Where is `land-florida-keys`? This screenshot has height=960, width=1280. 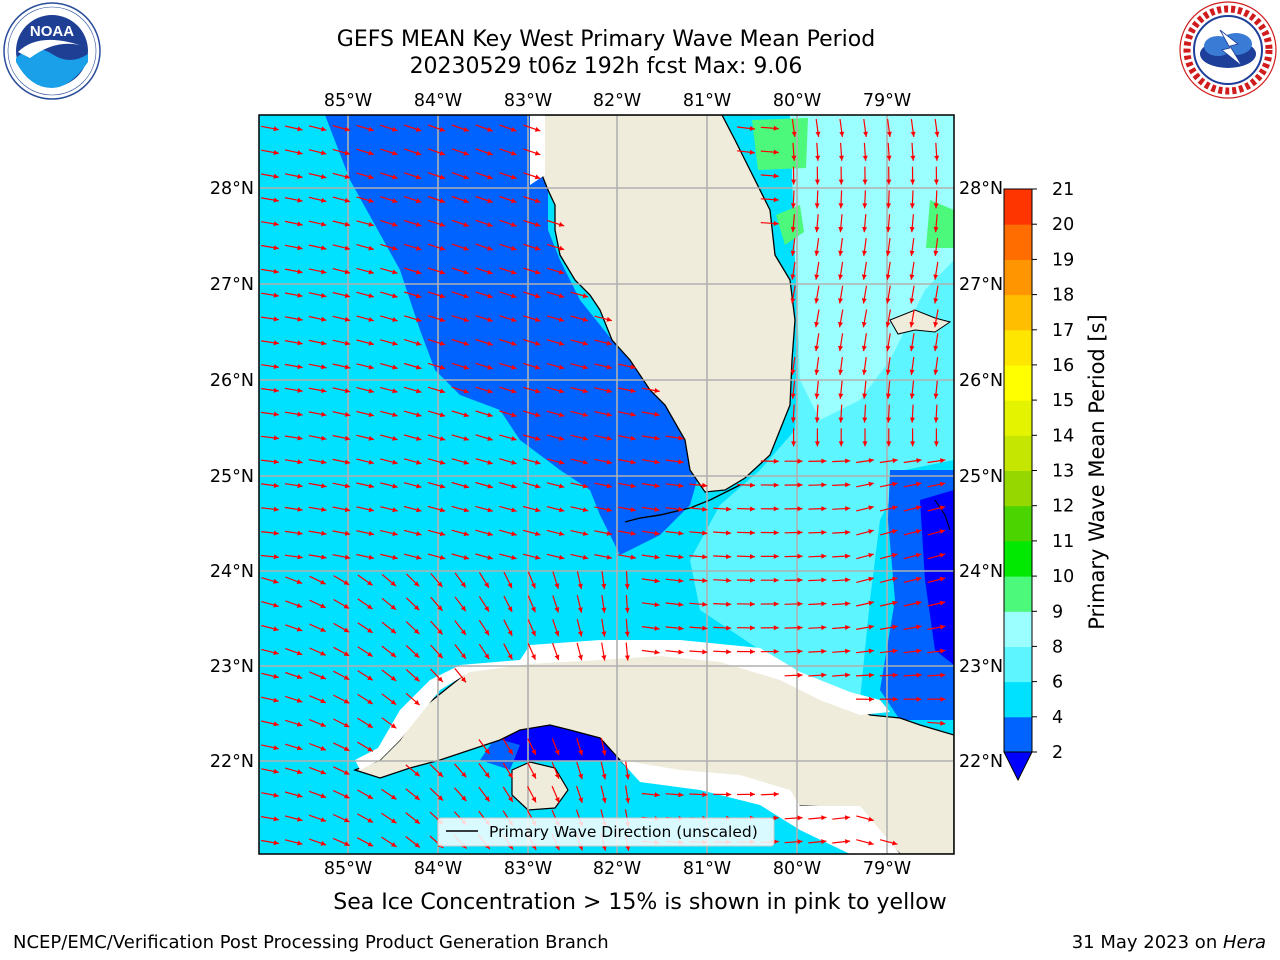 land-florida-keys is located at coordinates (682, 503).